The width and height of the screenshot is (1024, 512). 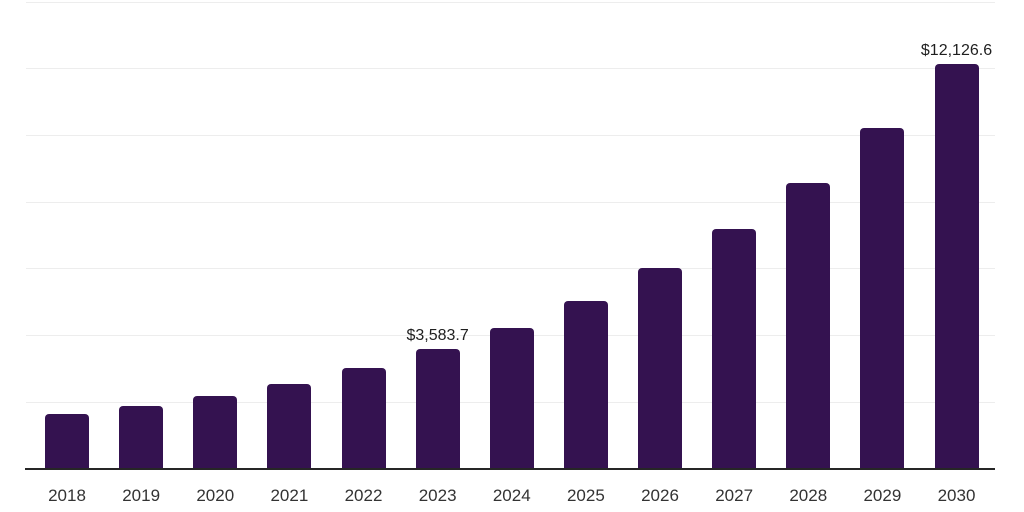 What do you see at coordinates (289, 426) in the screenshot?
I see `bar-2021` at bounding box center [289, 426].